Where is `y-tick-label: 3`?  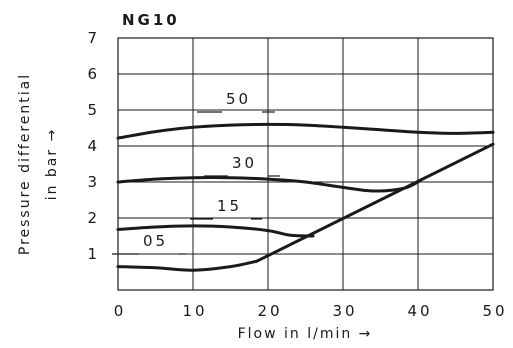
y-tick-label: 3 is located at coordinates (93, 182).